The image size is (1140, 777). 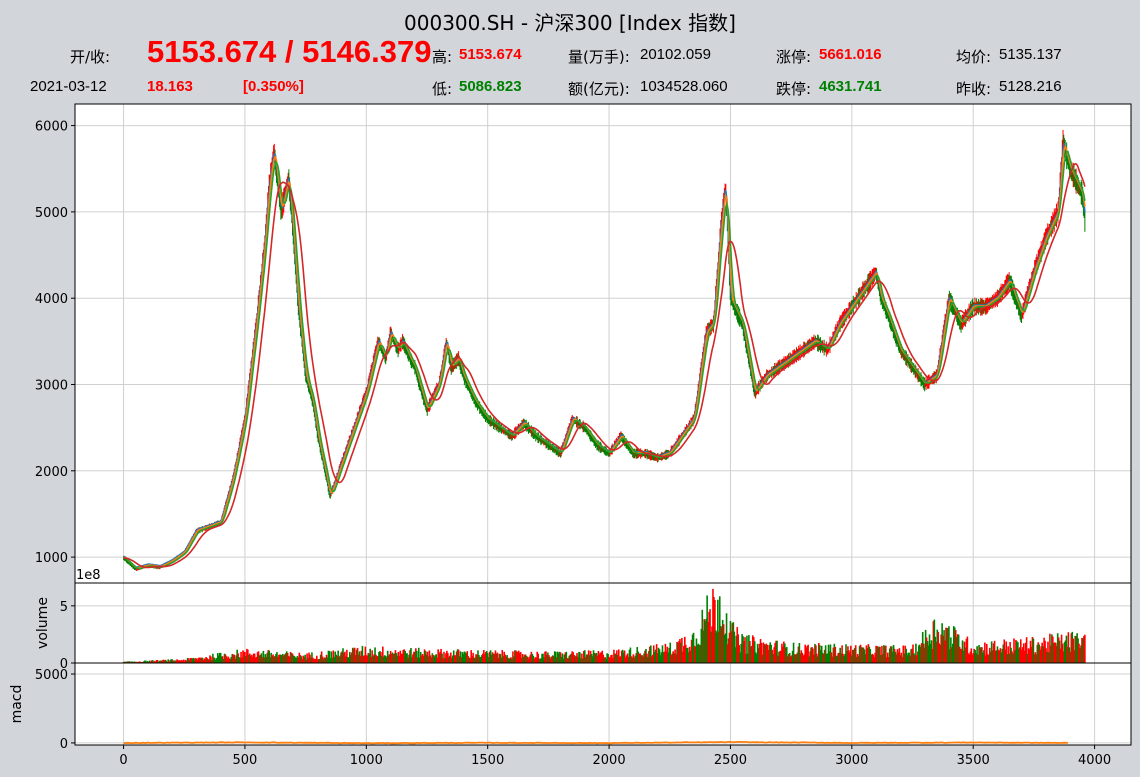 What do you see at coordinates (442, 57) in the screenshot?
I see `high-label: 高:` at bounding box center [442, 57].